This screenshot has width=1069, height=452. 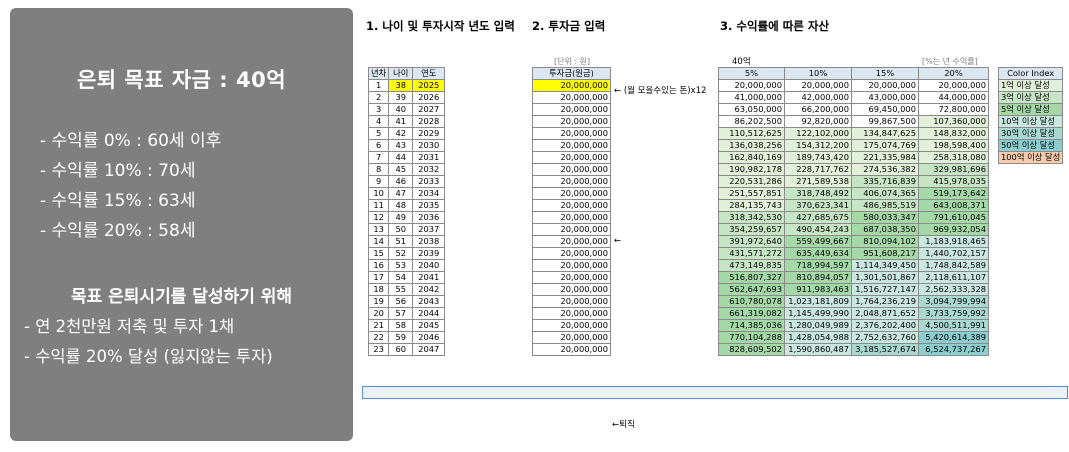 I want to click on asset-cell: 175,074,769, so click(x=885, y=145).